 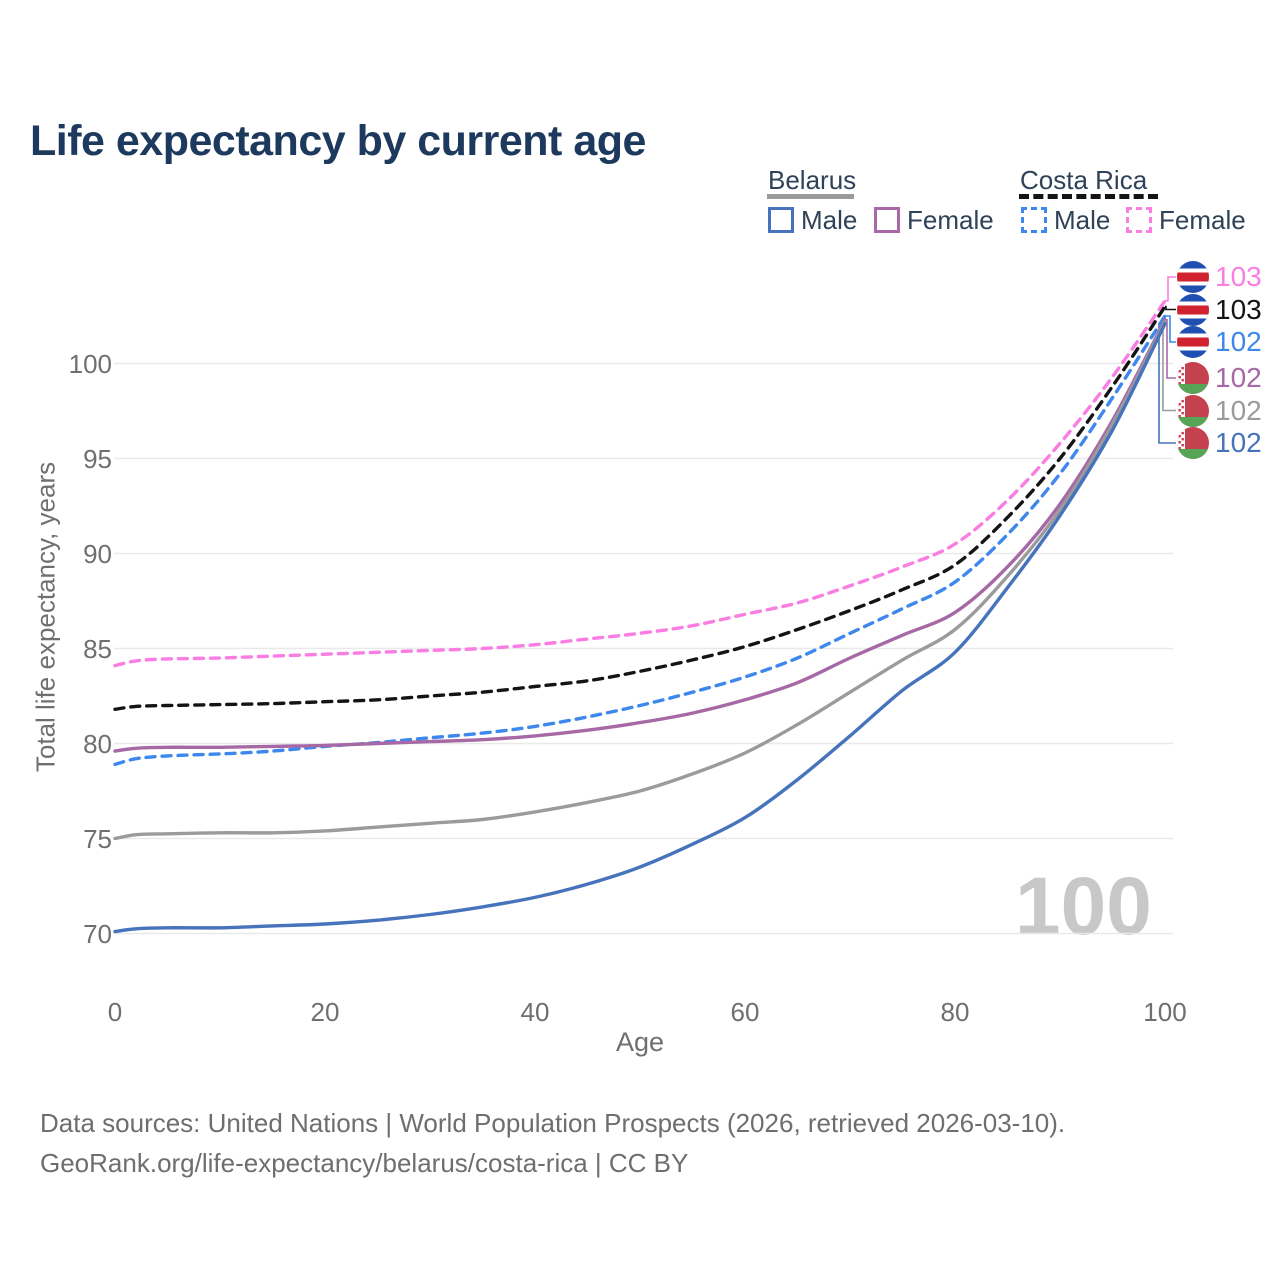 I want to click on y-tick-label: 80, so click(x=97, y=743).